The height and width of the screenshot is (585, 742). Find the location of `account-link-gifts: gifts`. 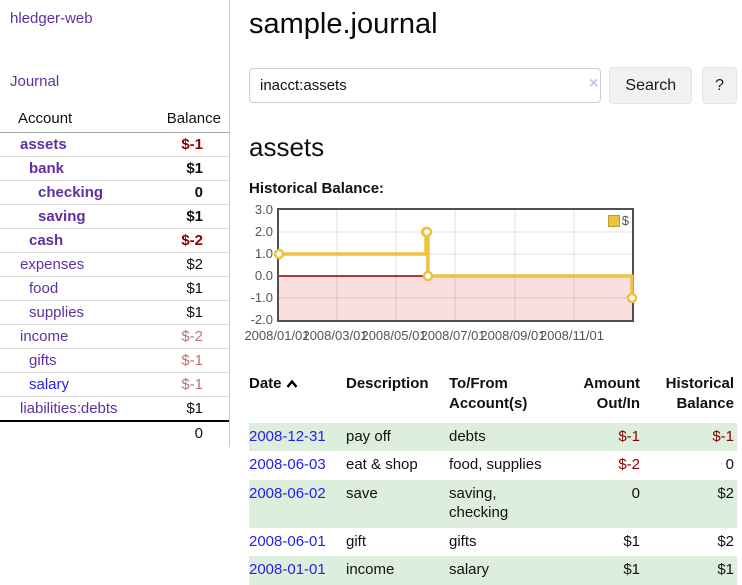

account-link-gifts: gifts is located at coordinates (43, 360).